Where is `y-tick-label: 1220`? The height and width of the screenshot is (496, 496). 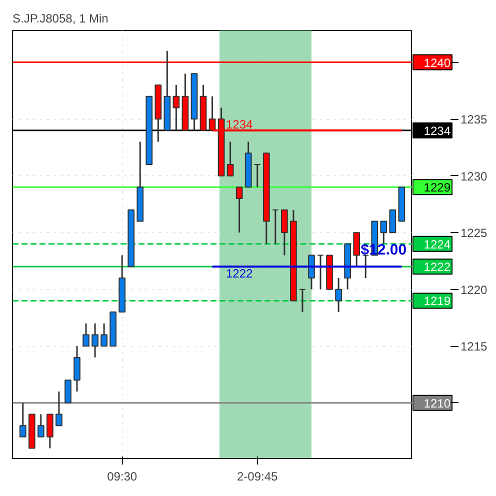 y-tick-label: 1220 is located at coordinates (474, 289).